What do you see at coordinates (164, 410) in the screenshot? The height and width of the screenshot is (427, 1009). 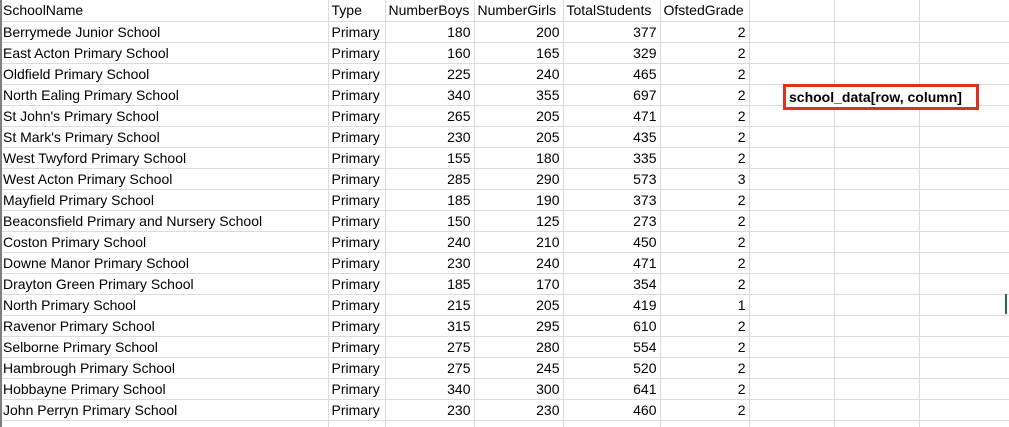 I see `data-cell: John Perryn Primary School` at bounding box center [164, 410].